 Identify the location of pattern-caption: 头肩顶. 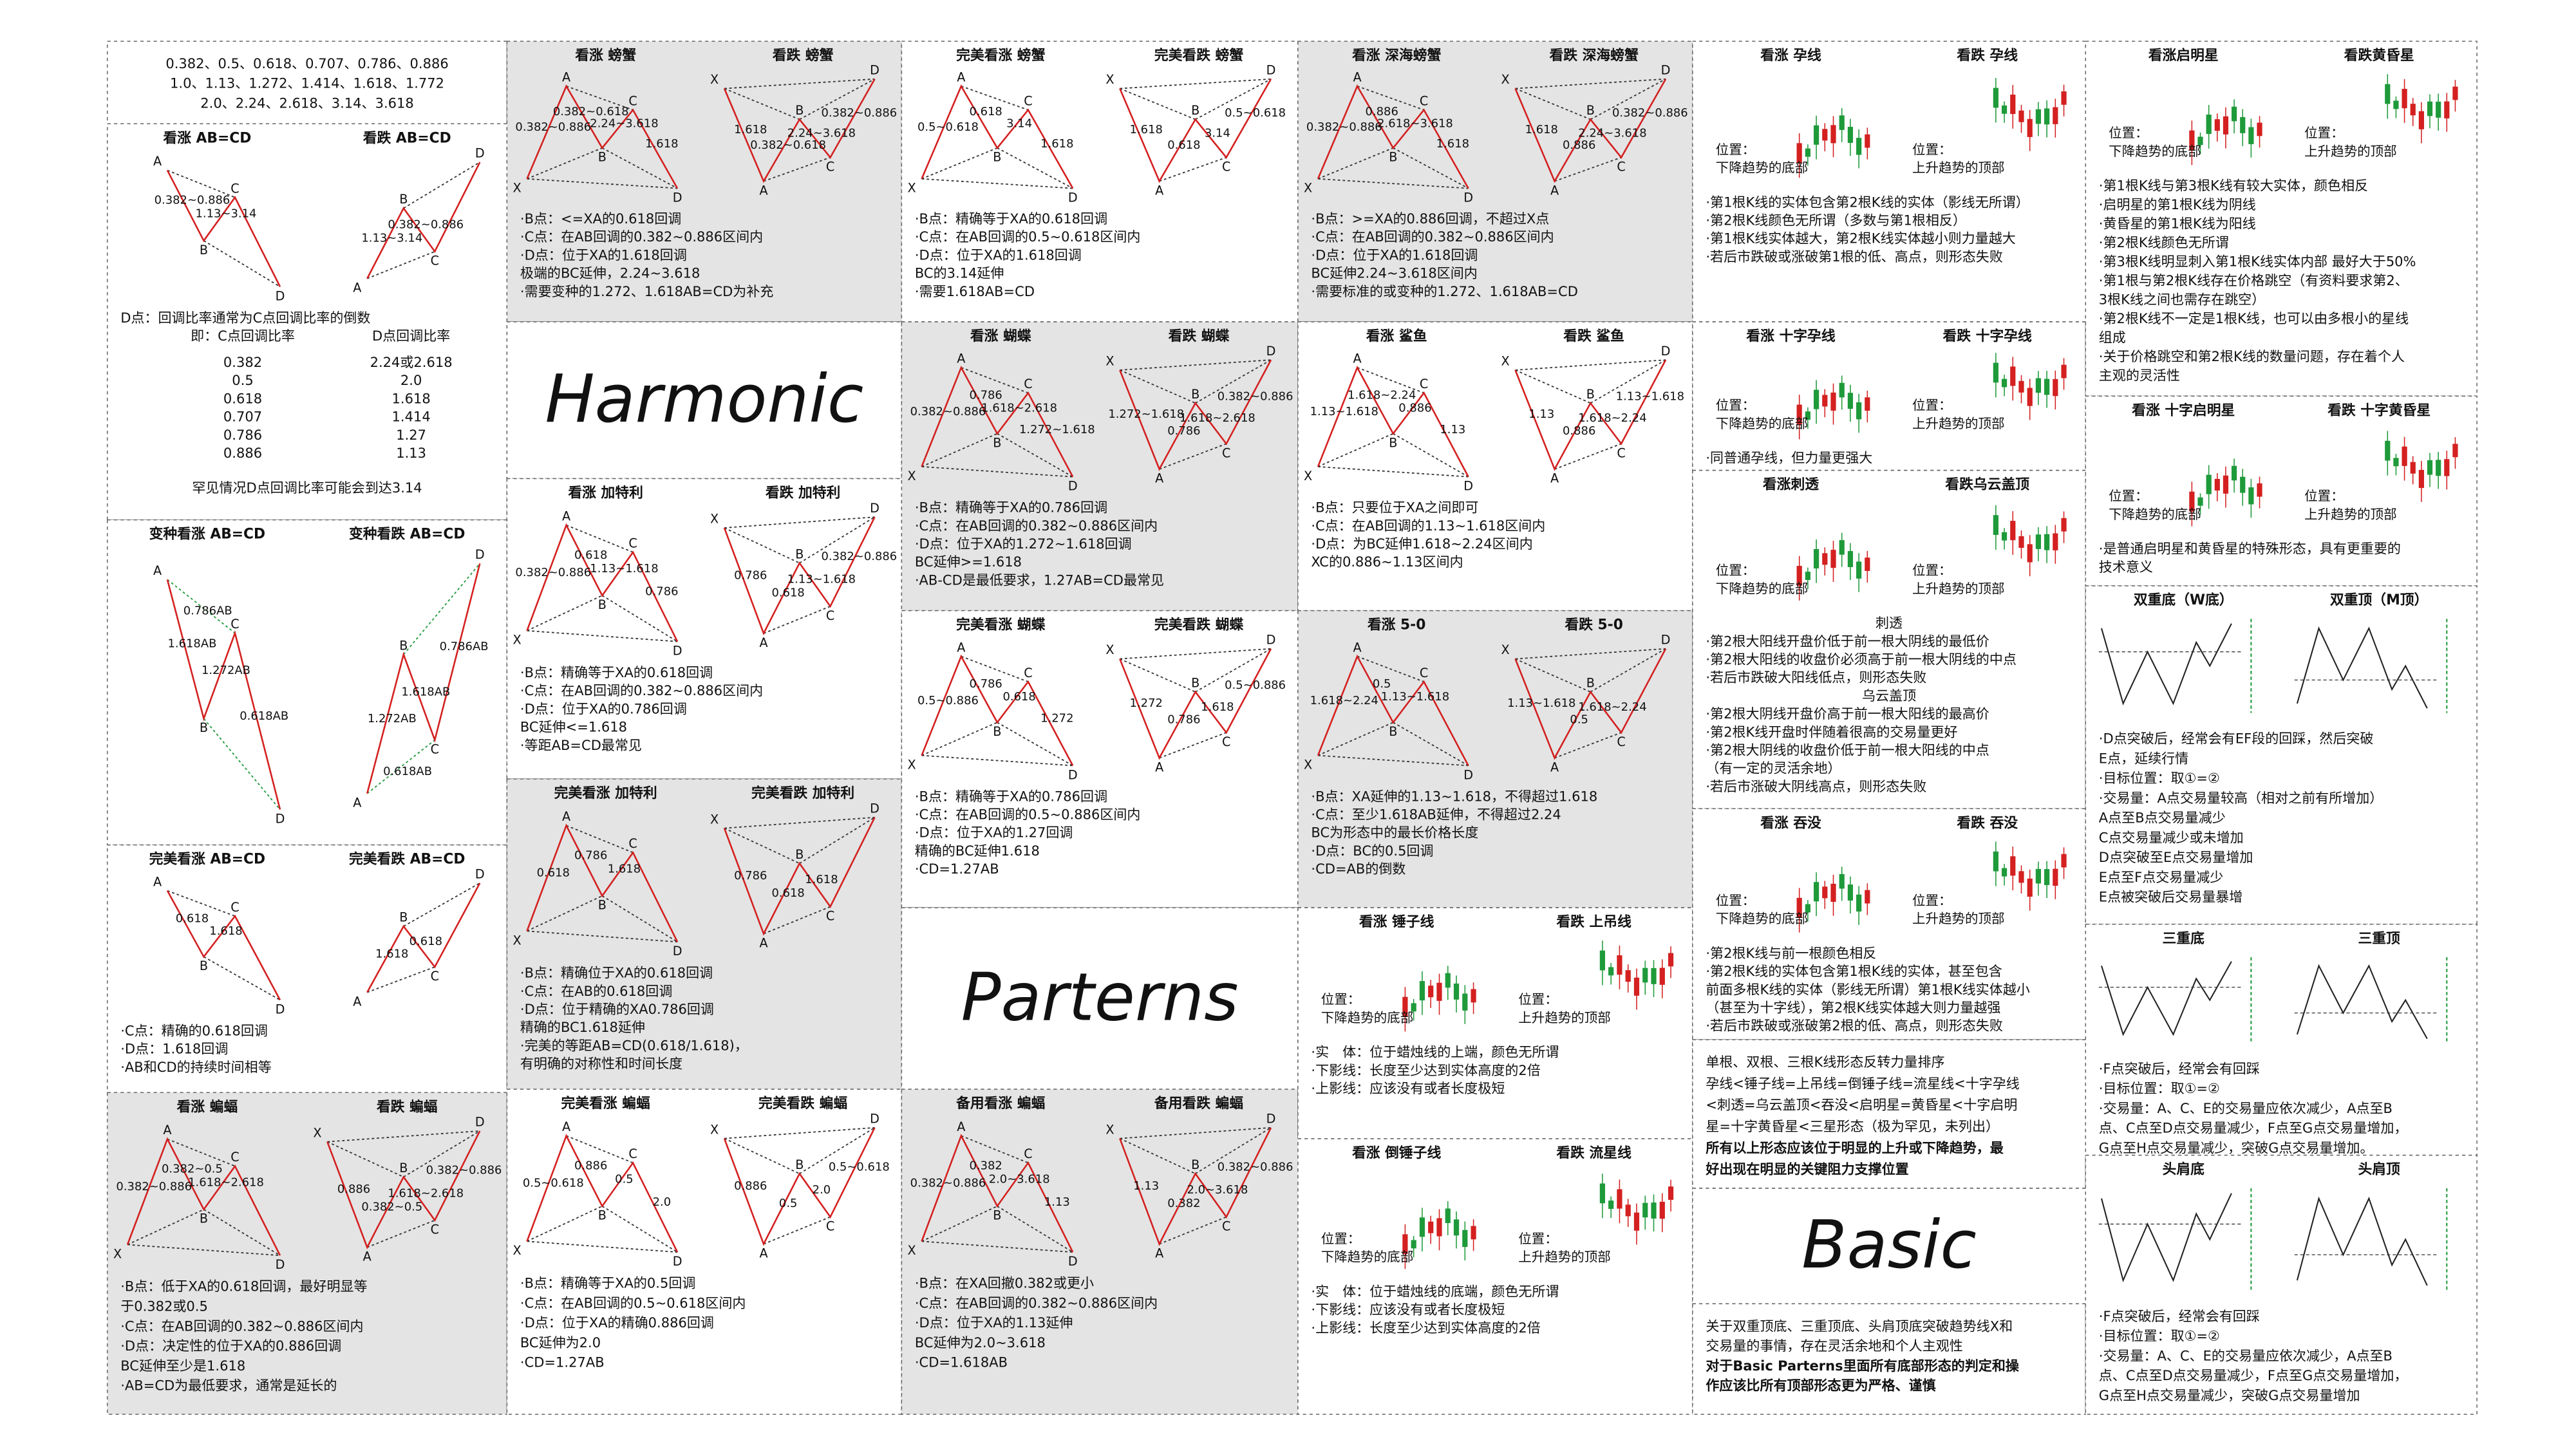
(2379, 1169).